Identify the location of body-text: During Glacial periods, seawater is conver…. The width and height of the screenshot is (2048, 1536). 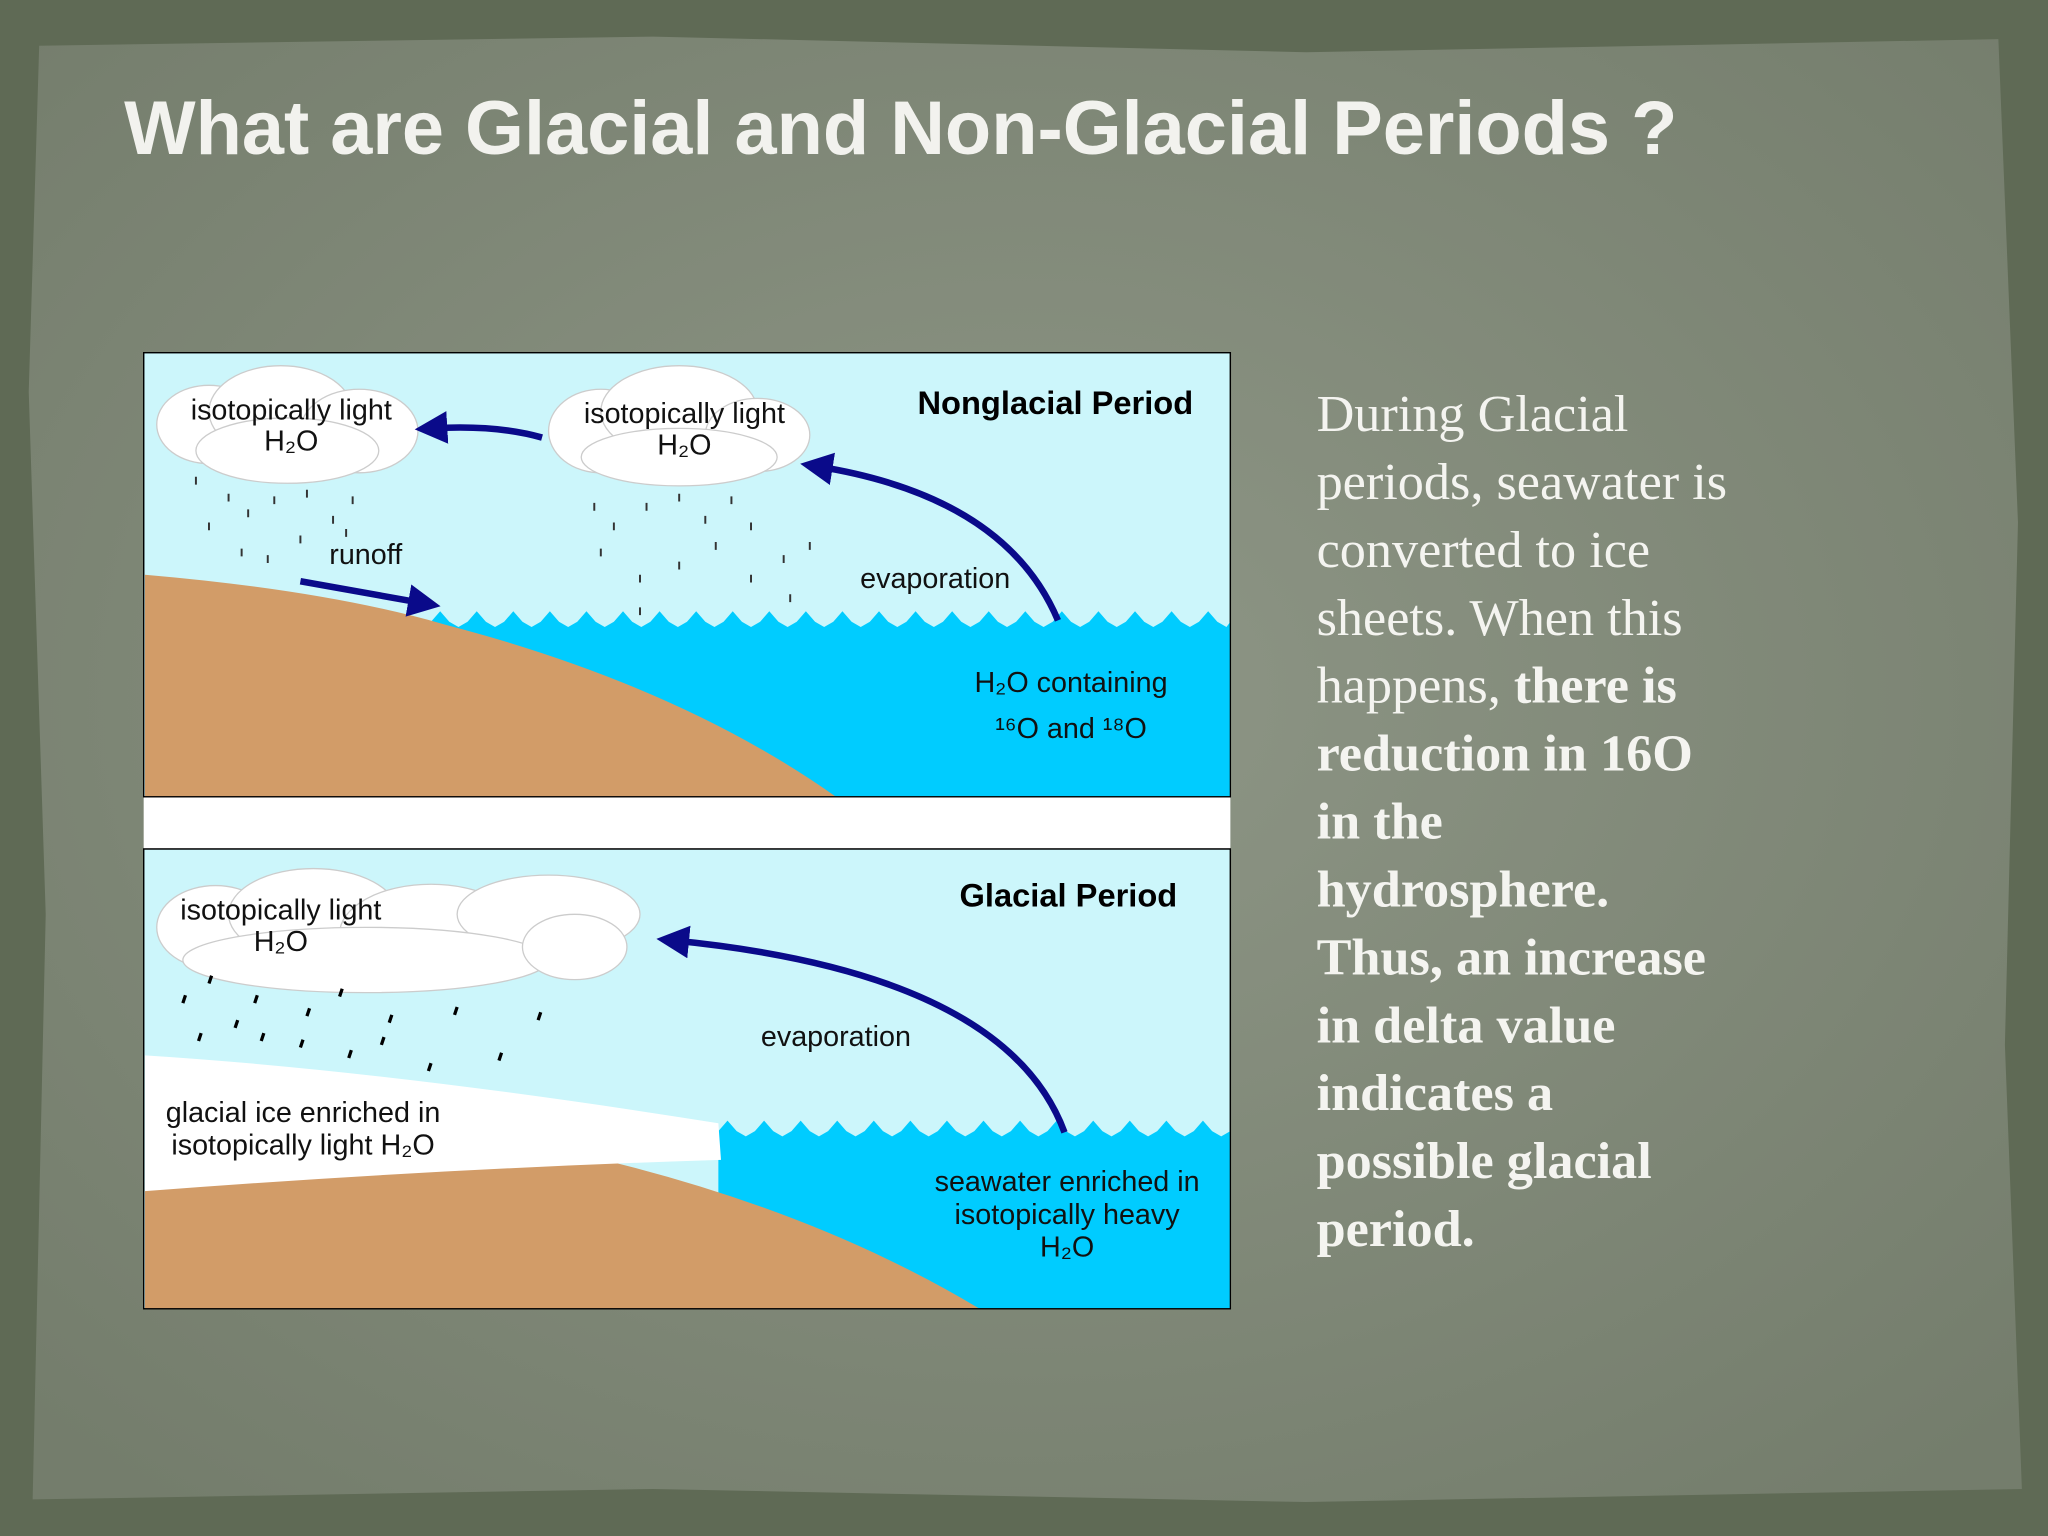
(1522, 821).